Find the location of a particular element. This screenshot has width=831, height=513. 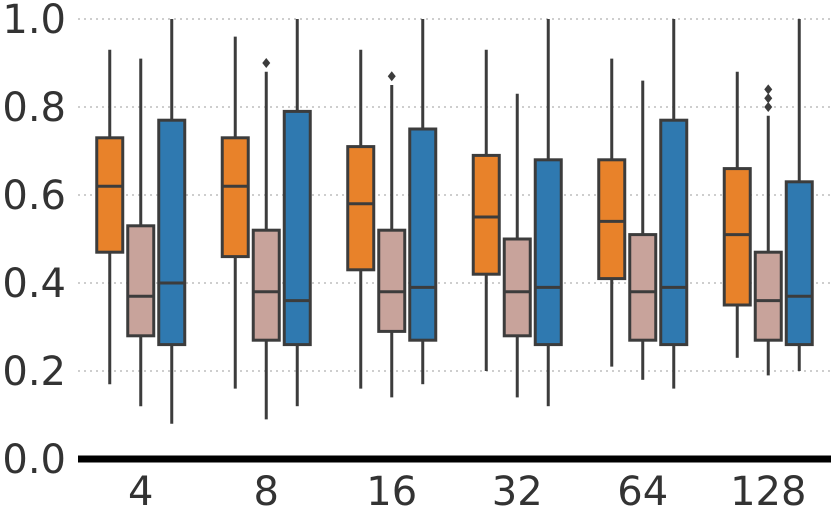

x-tick-label: 8 is located at coordinates (266, 491).